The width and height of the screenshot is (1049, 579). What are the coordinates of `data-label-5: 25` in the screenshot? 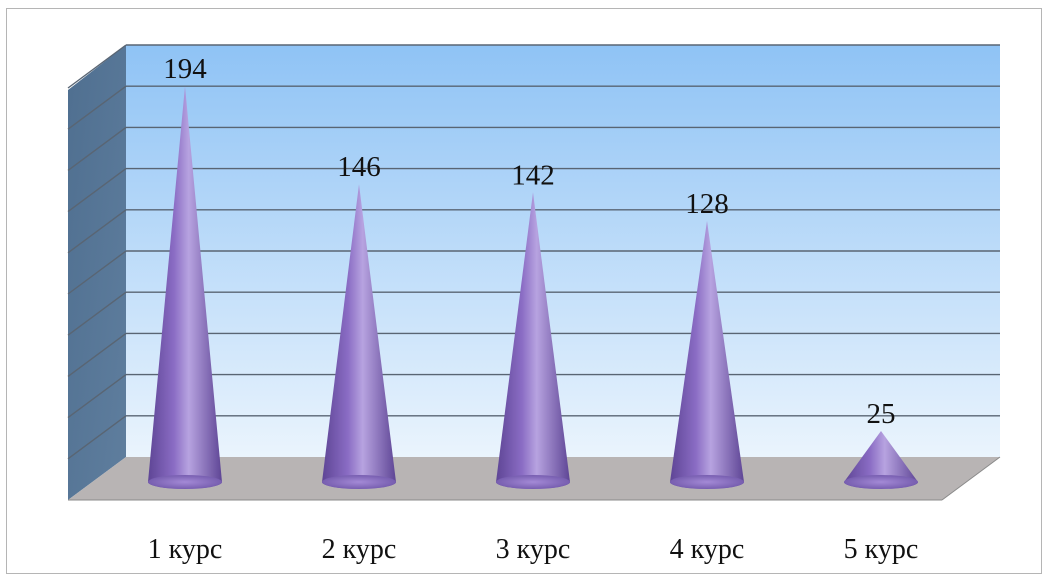 It's located at (881, 414).